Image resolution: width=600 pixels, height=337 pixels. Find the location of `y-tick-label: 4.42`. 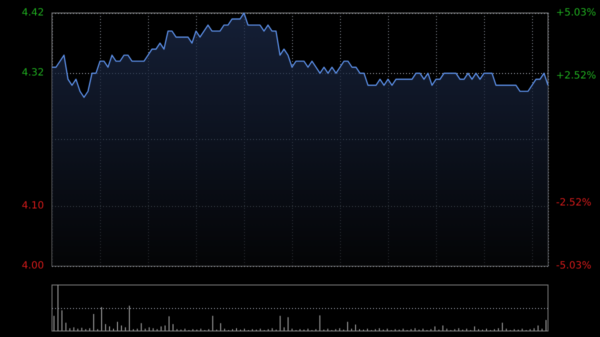

y-tick-label: 4.42 is located at coordinates (33, 13).